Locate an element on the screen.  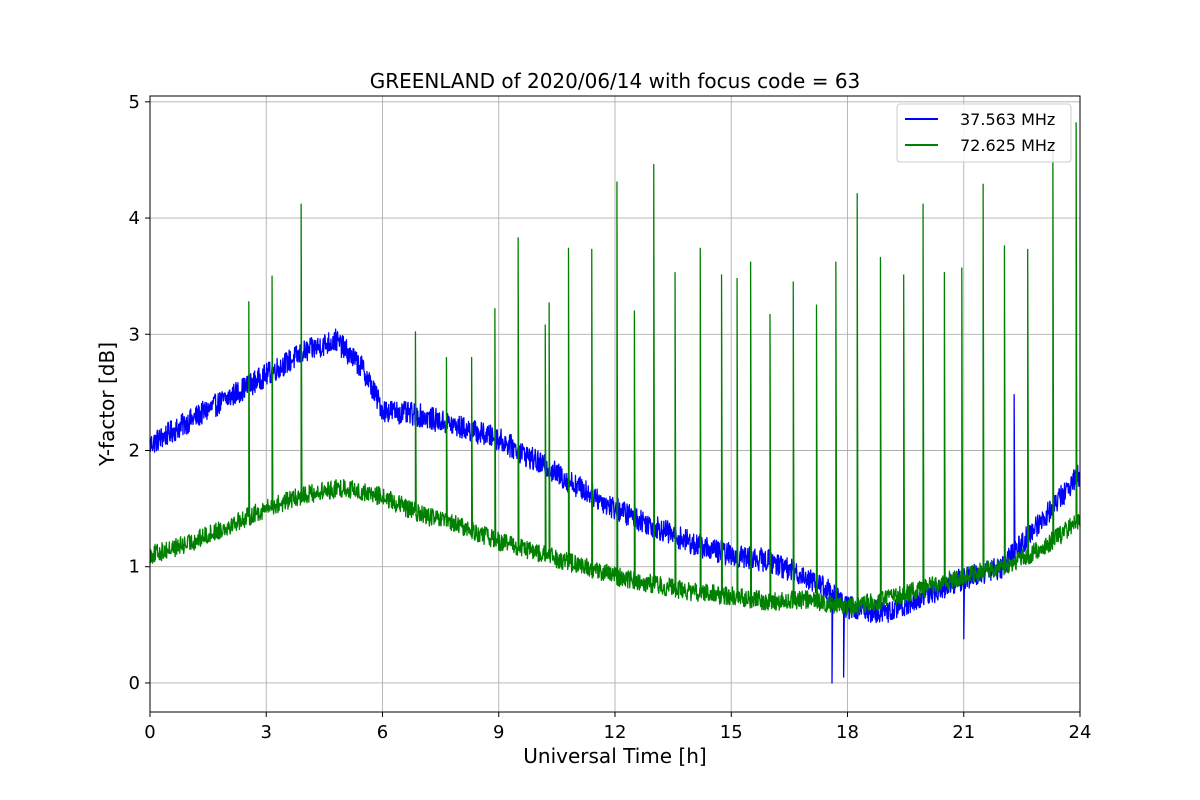
x-tick-label: 18 is located at coordinates (847, 732).